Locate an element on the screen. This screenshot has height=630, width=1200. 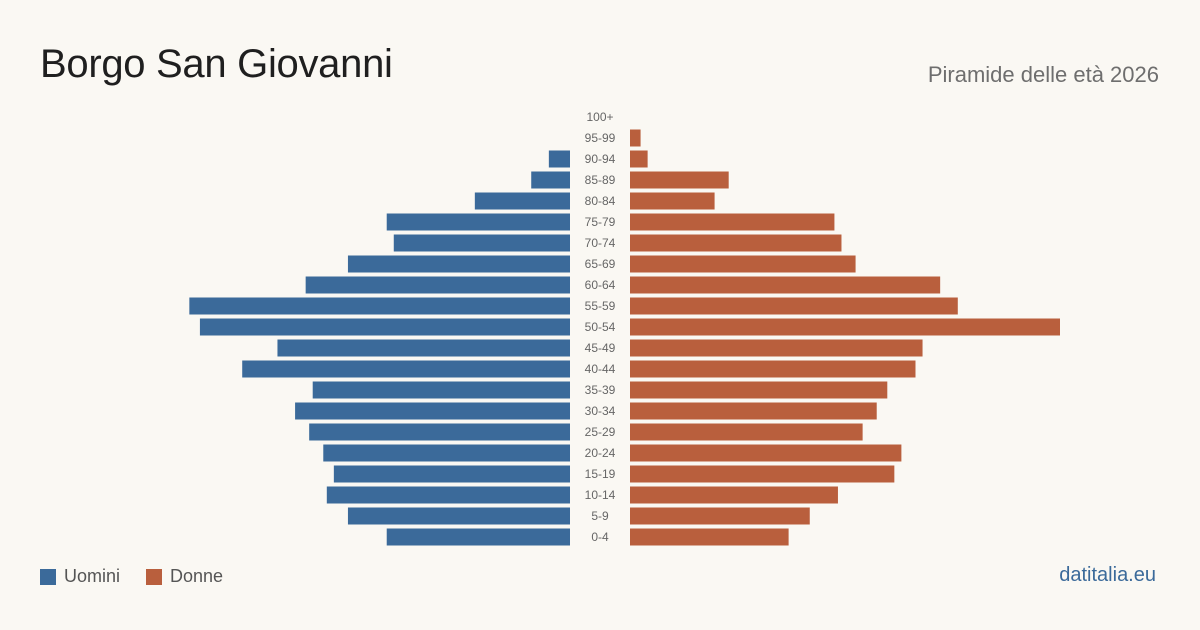
legend-swatch-women is located at coordinates (154, 576).